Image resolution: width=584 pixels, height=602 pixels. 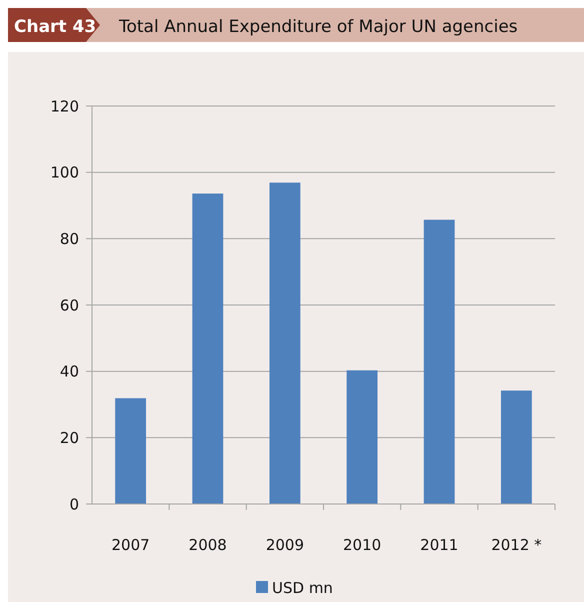 What do you see at coordinates (64, 173) in the screenshot?
I see `y-tick-label: 100` at bounding box center [64, 173].